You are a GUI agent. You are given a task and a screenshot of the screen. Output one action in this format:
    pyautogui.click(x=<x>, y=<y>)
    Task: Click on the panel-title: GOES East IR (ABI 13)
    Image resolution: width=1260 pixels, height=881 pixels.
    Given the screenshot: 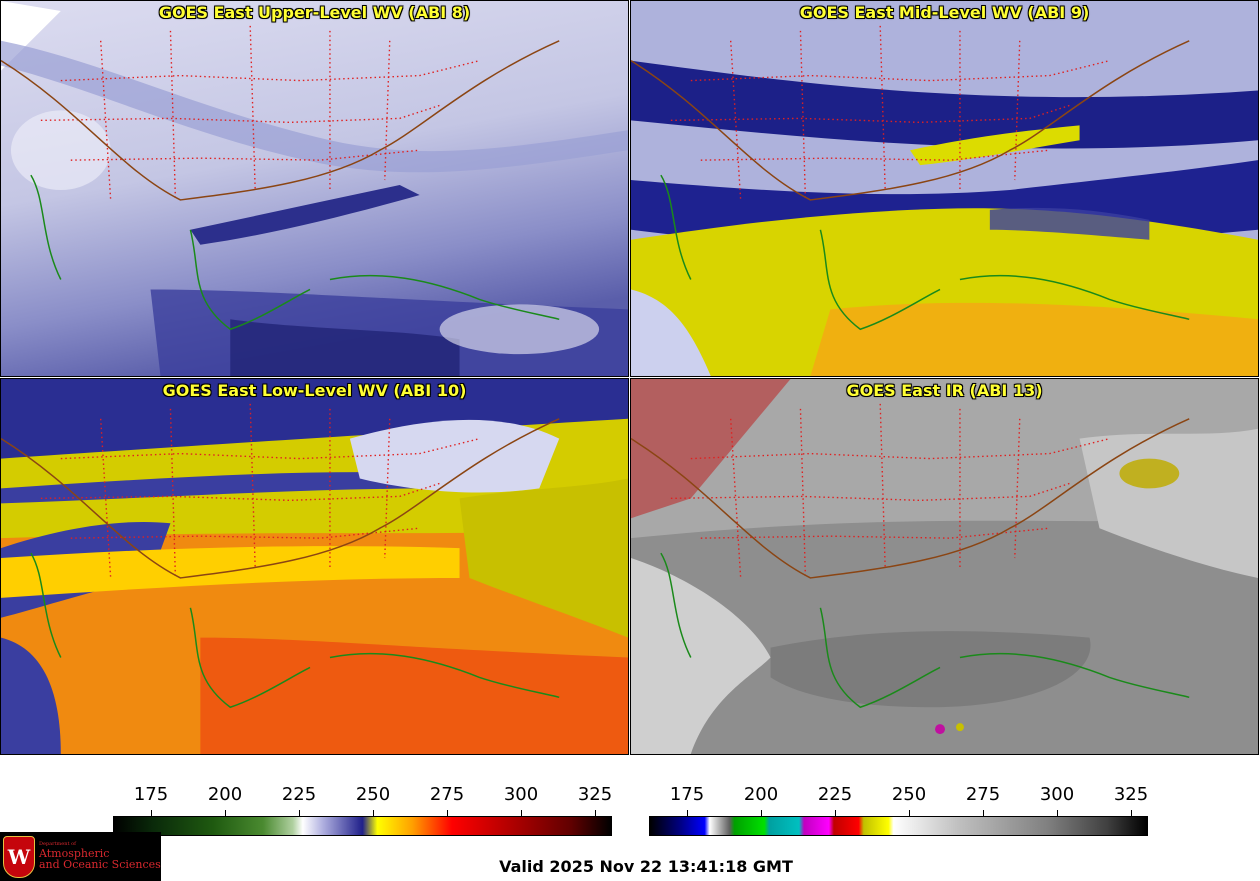 What is the action you would take?
    pyautogui.click(x=944, y=390)
    